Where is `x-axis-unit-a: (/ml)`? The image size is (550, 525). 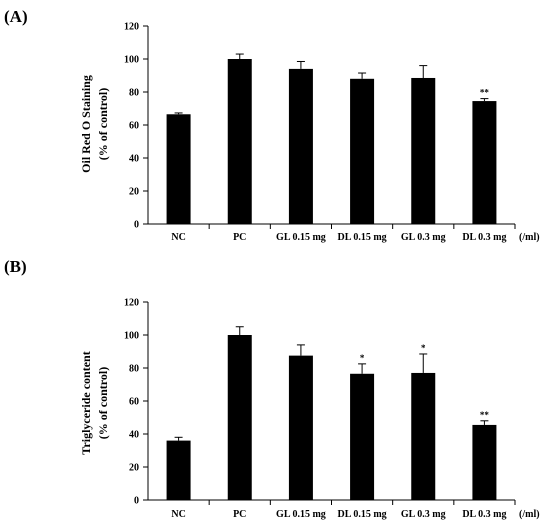
x-axis-unit-a: (/ml) is located at coordinates (529, 237).